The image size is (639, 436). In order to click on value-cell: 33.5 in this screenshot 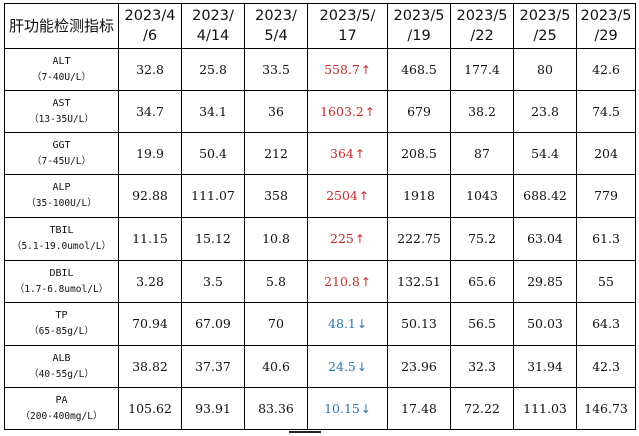, I will do `click(276, 69)`.